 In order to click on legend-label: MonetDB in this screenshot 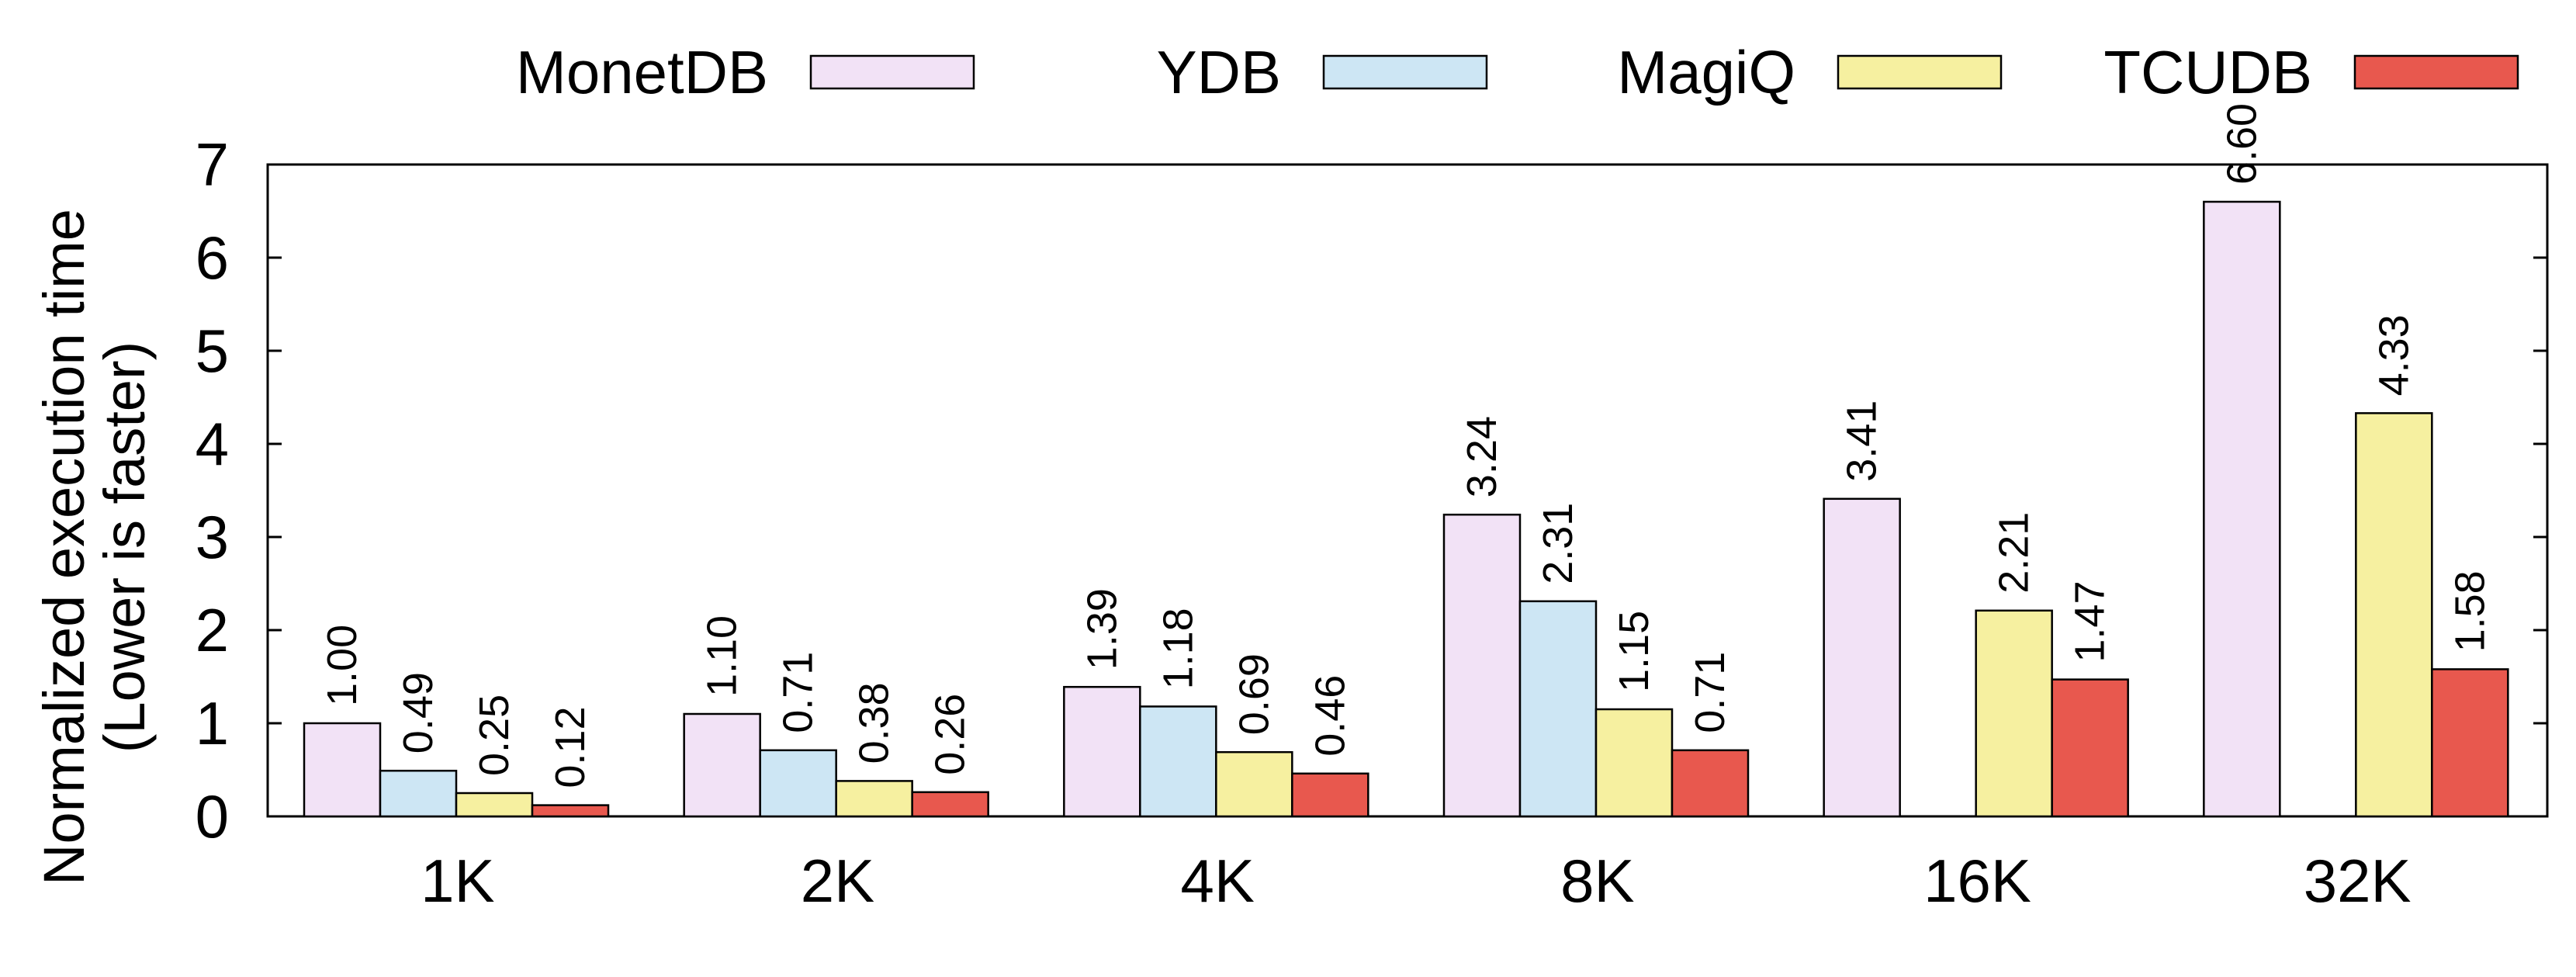, I will do `click(642, 72)`.